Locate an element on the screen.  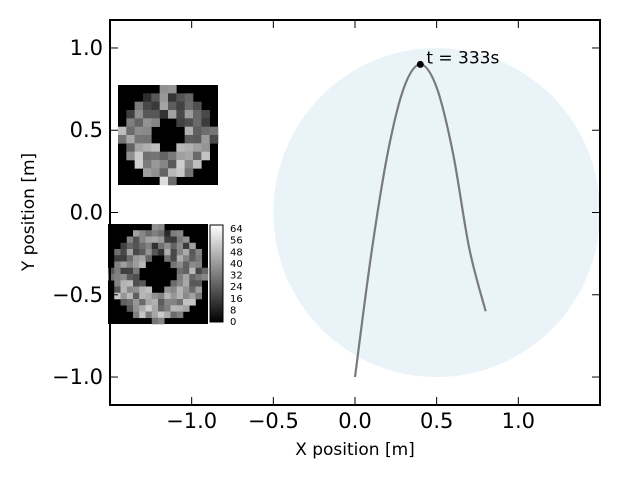
x-axis-label: X position [m] is located at coordinates (355, 450).